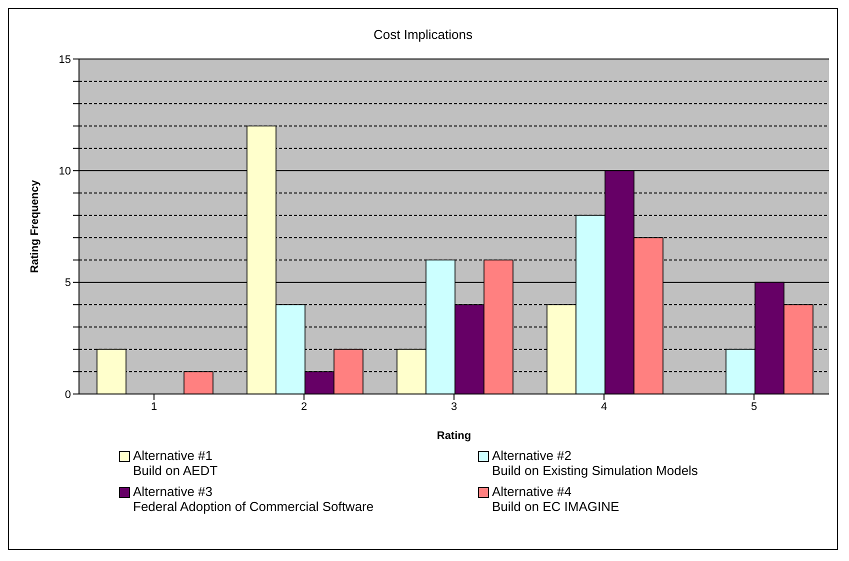 The image size is (849, 561). Describe the element at coordinates (67, 283) in the screenshot. I see `y-tick-label: 5` at that location.